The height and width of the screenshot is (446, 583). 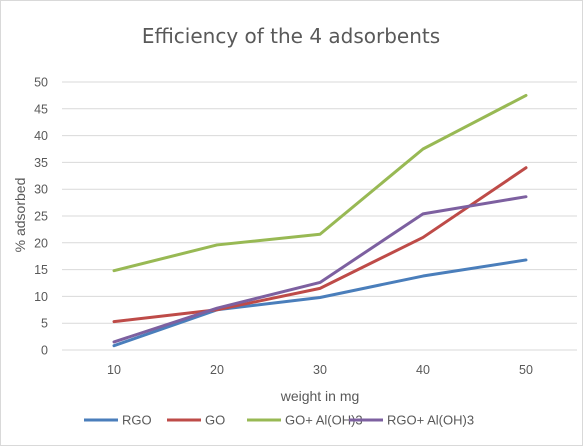 What do you see at coordinates (430, 420) in the screenshot?
I see `legend-label: RGO+ Al(OH)3` at bounding box center [430, 420].